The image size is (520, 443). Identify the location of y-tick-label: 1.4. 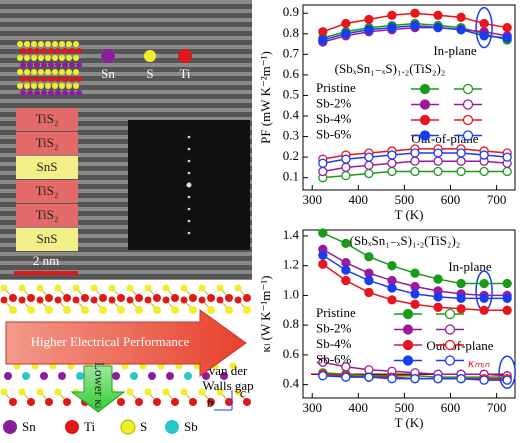
(291, 234).